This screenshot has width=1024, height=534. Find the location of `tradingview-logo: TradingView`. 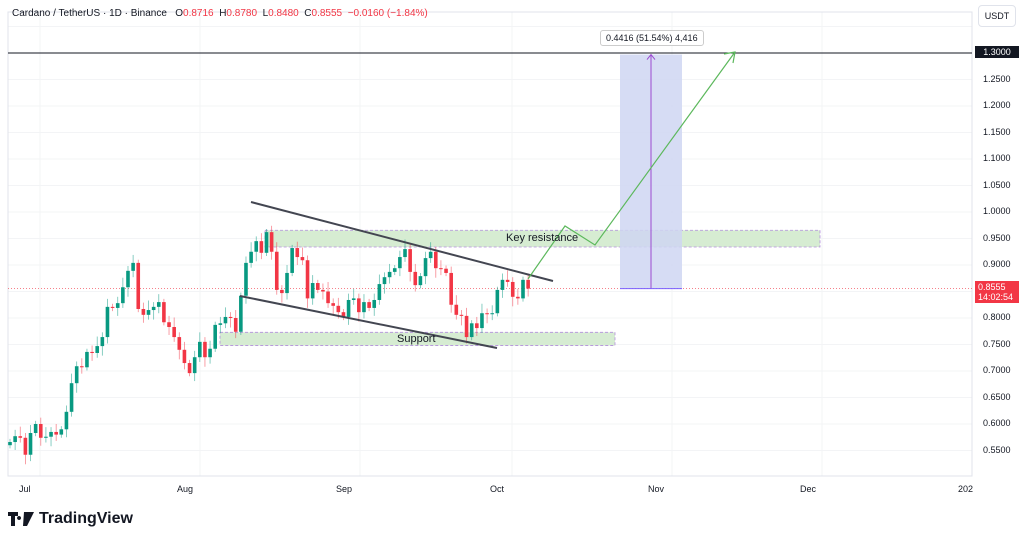

tradingview-logo: TradingView is located at coordinates (70, 519).